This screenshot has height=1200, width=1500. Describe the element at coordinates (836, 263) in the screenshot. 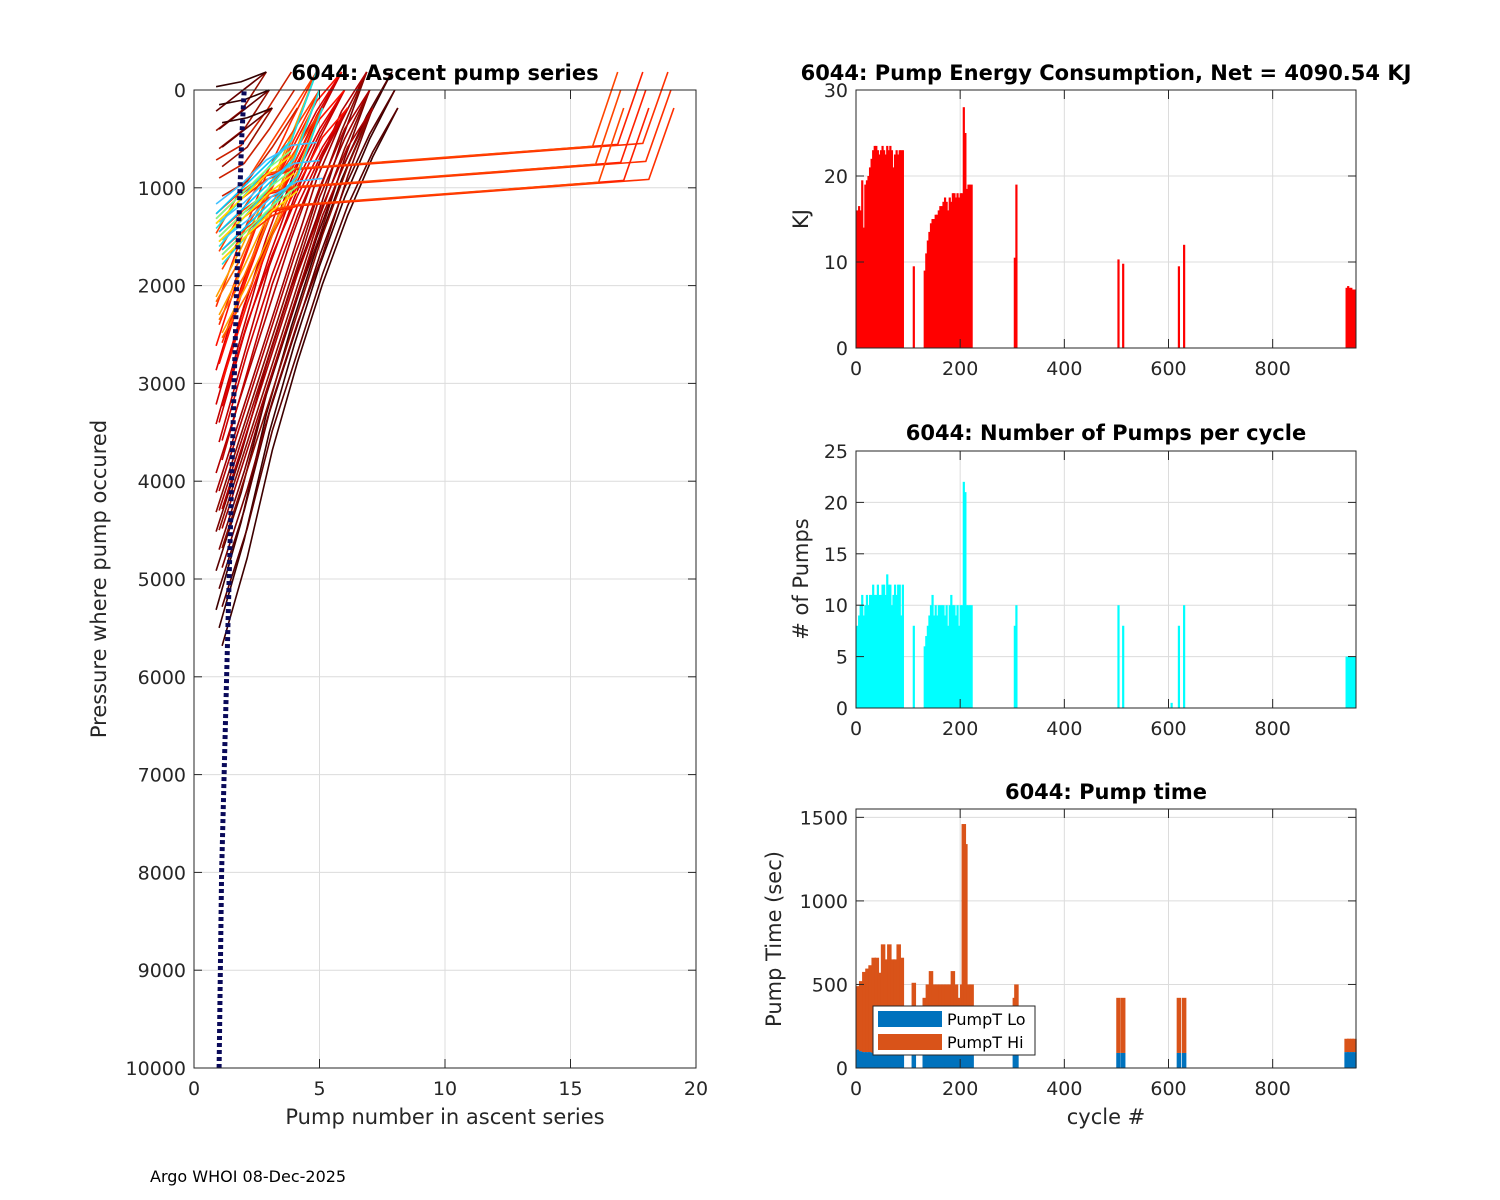

I see `energy-ytick-label: 10` at that location.